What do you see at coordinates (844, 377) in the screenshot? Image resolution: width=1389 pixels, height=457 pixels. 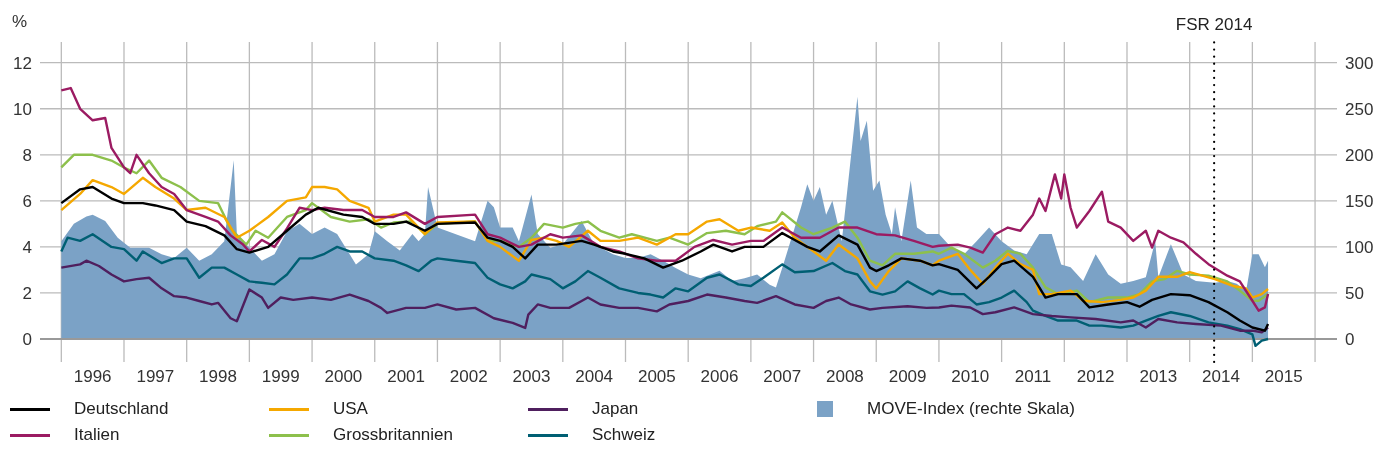 I see `x-tick-label: 2008` at bounding box center [844, 377].